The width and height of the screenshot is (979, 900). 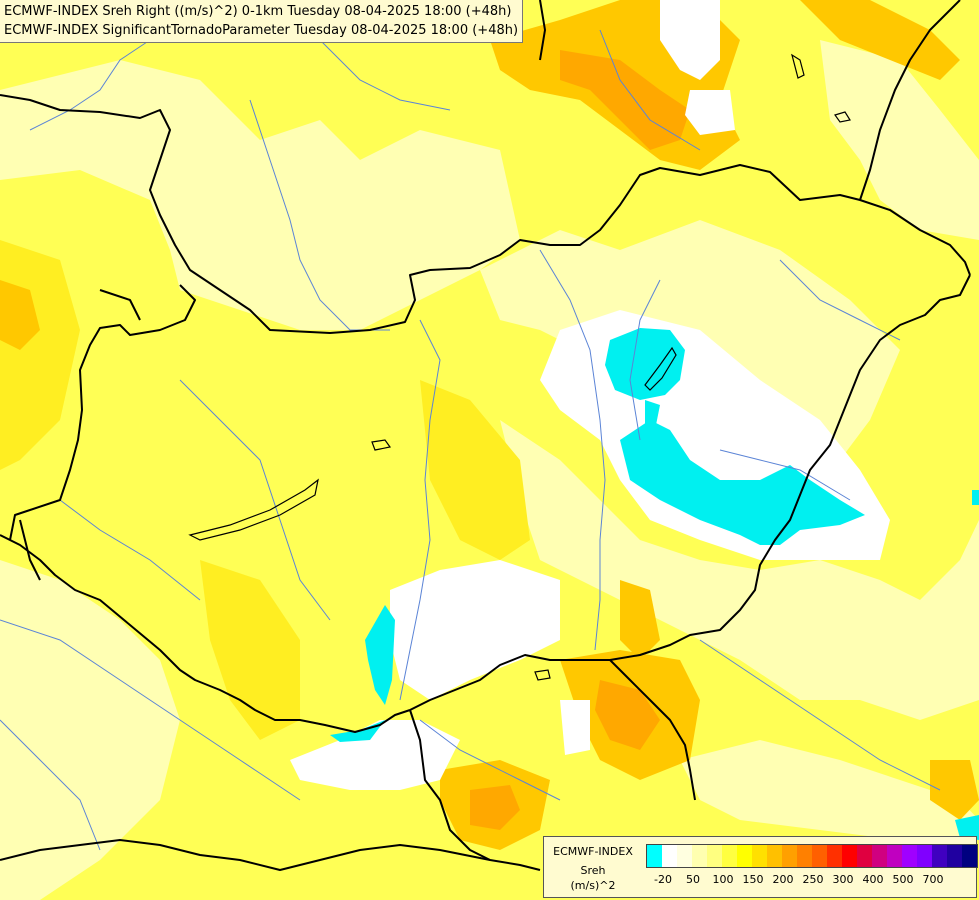 I want to click on legend-variable: Sreh, so click(x=593, y=870).